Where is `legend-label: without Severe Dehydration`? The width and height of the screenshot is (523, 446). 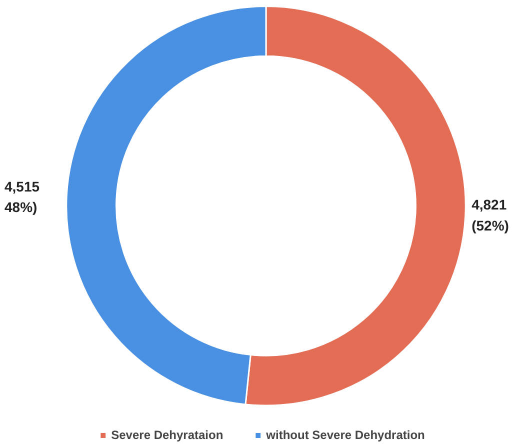 legend-label: without Severe Dehydration is located at coordinates (345, 435).